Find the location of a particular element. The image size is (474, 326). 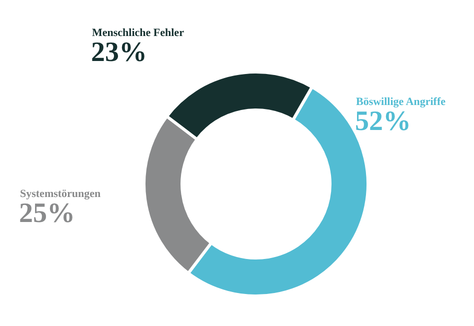

slice-label: Systemstörungen is located at coordinates (60, 194).